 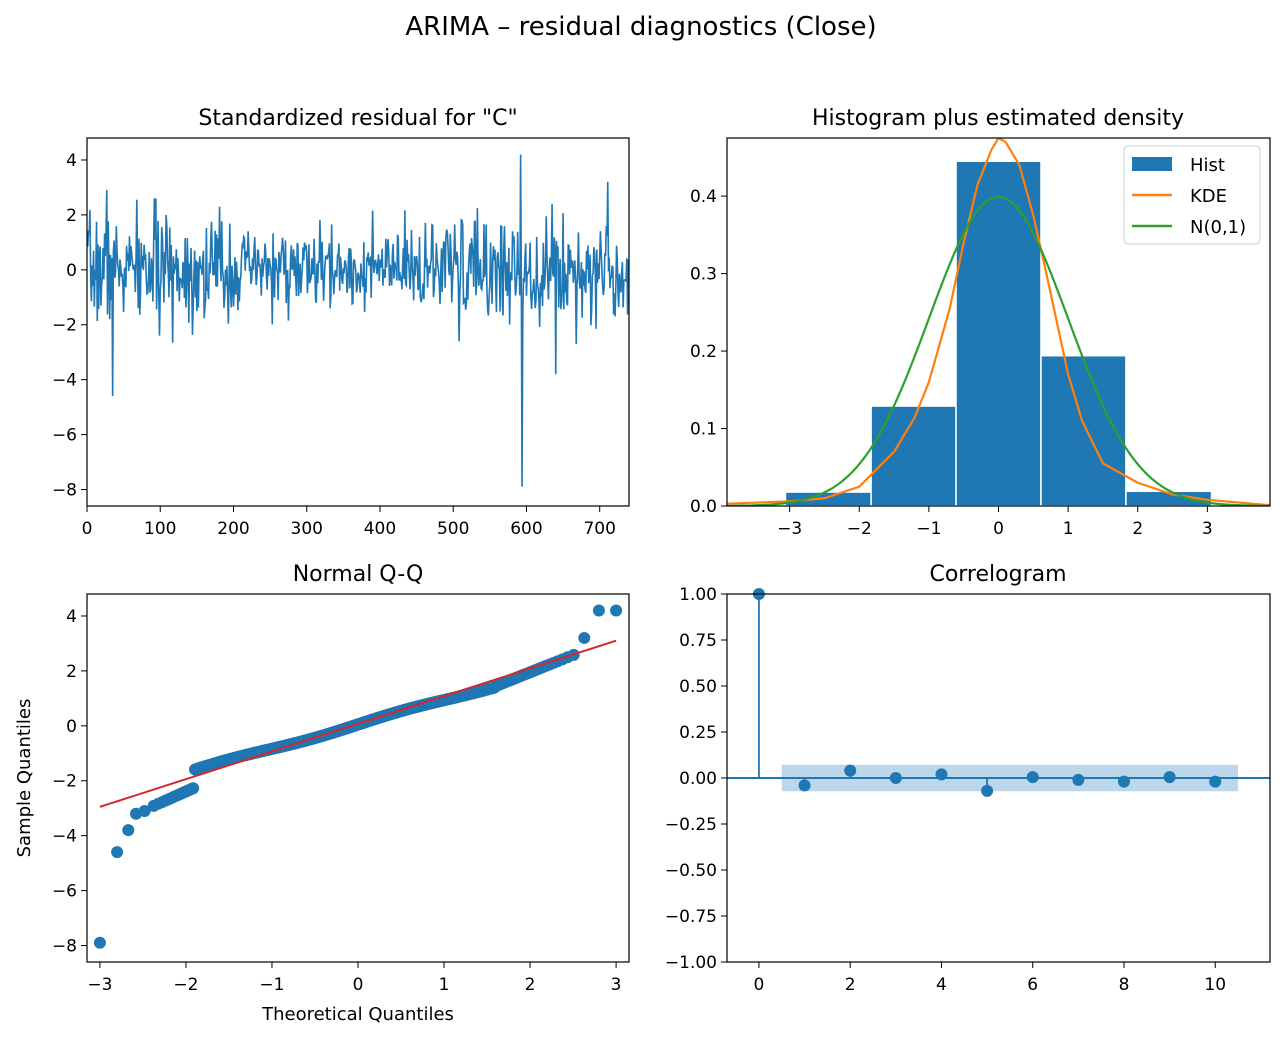 What do you see at coordinates (160, 529) in the screenshot?
I see `x-tick-label: 100` at bounding box center [160, 529].